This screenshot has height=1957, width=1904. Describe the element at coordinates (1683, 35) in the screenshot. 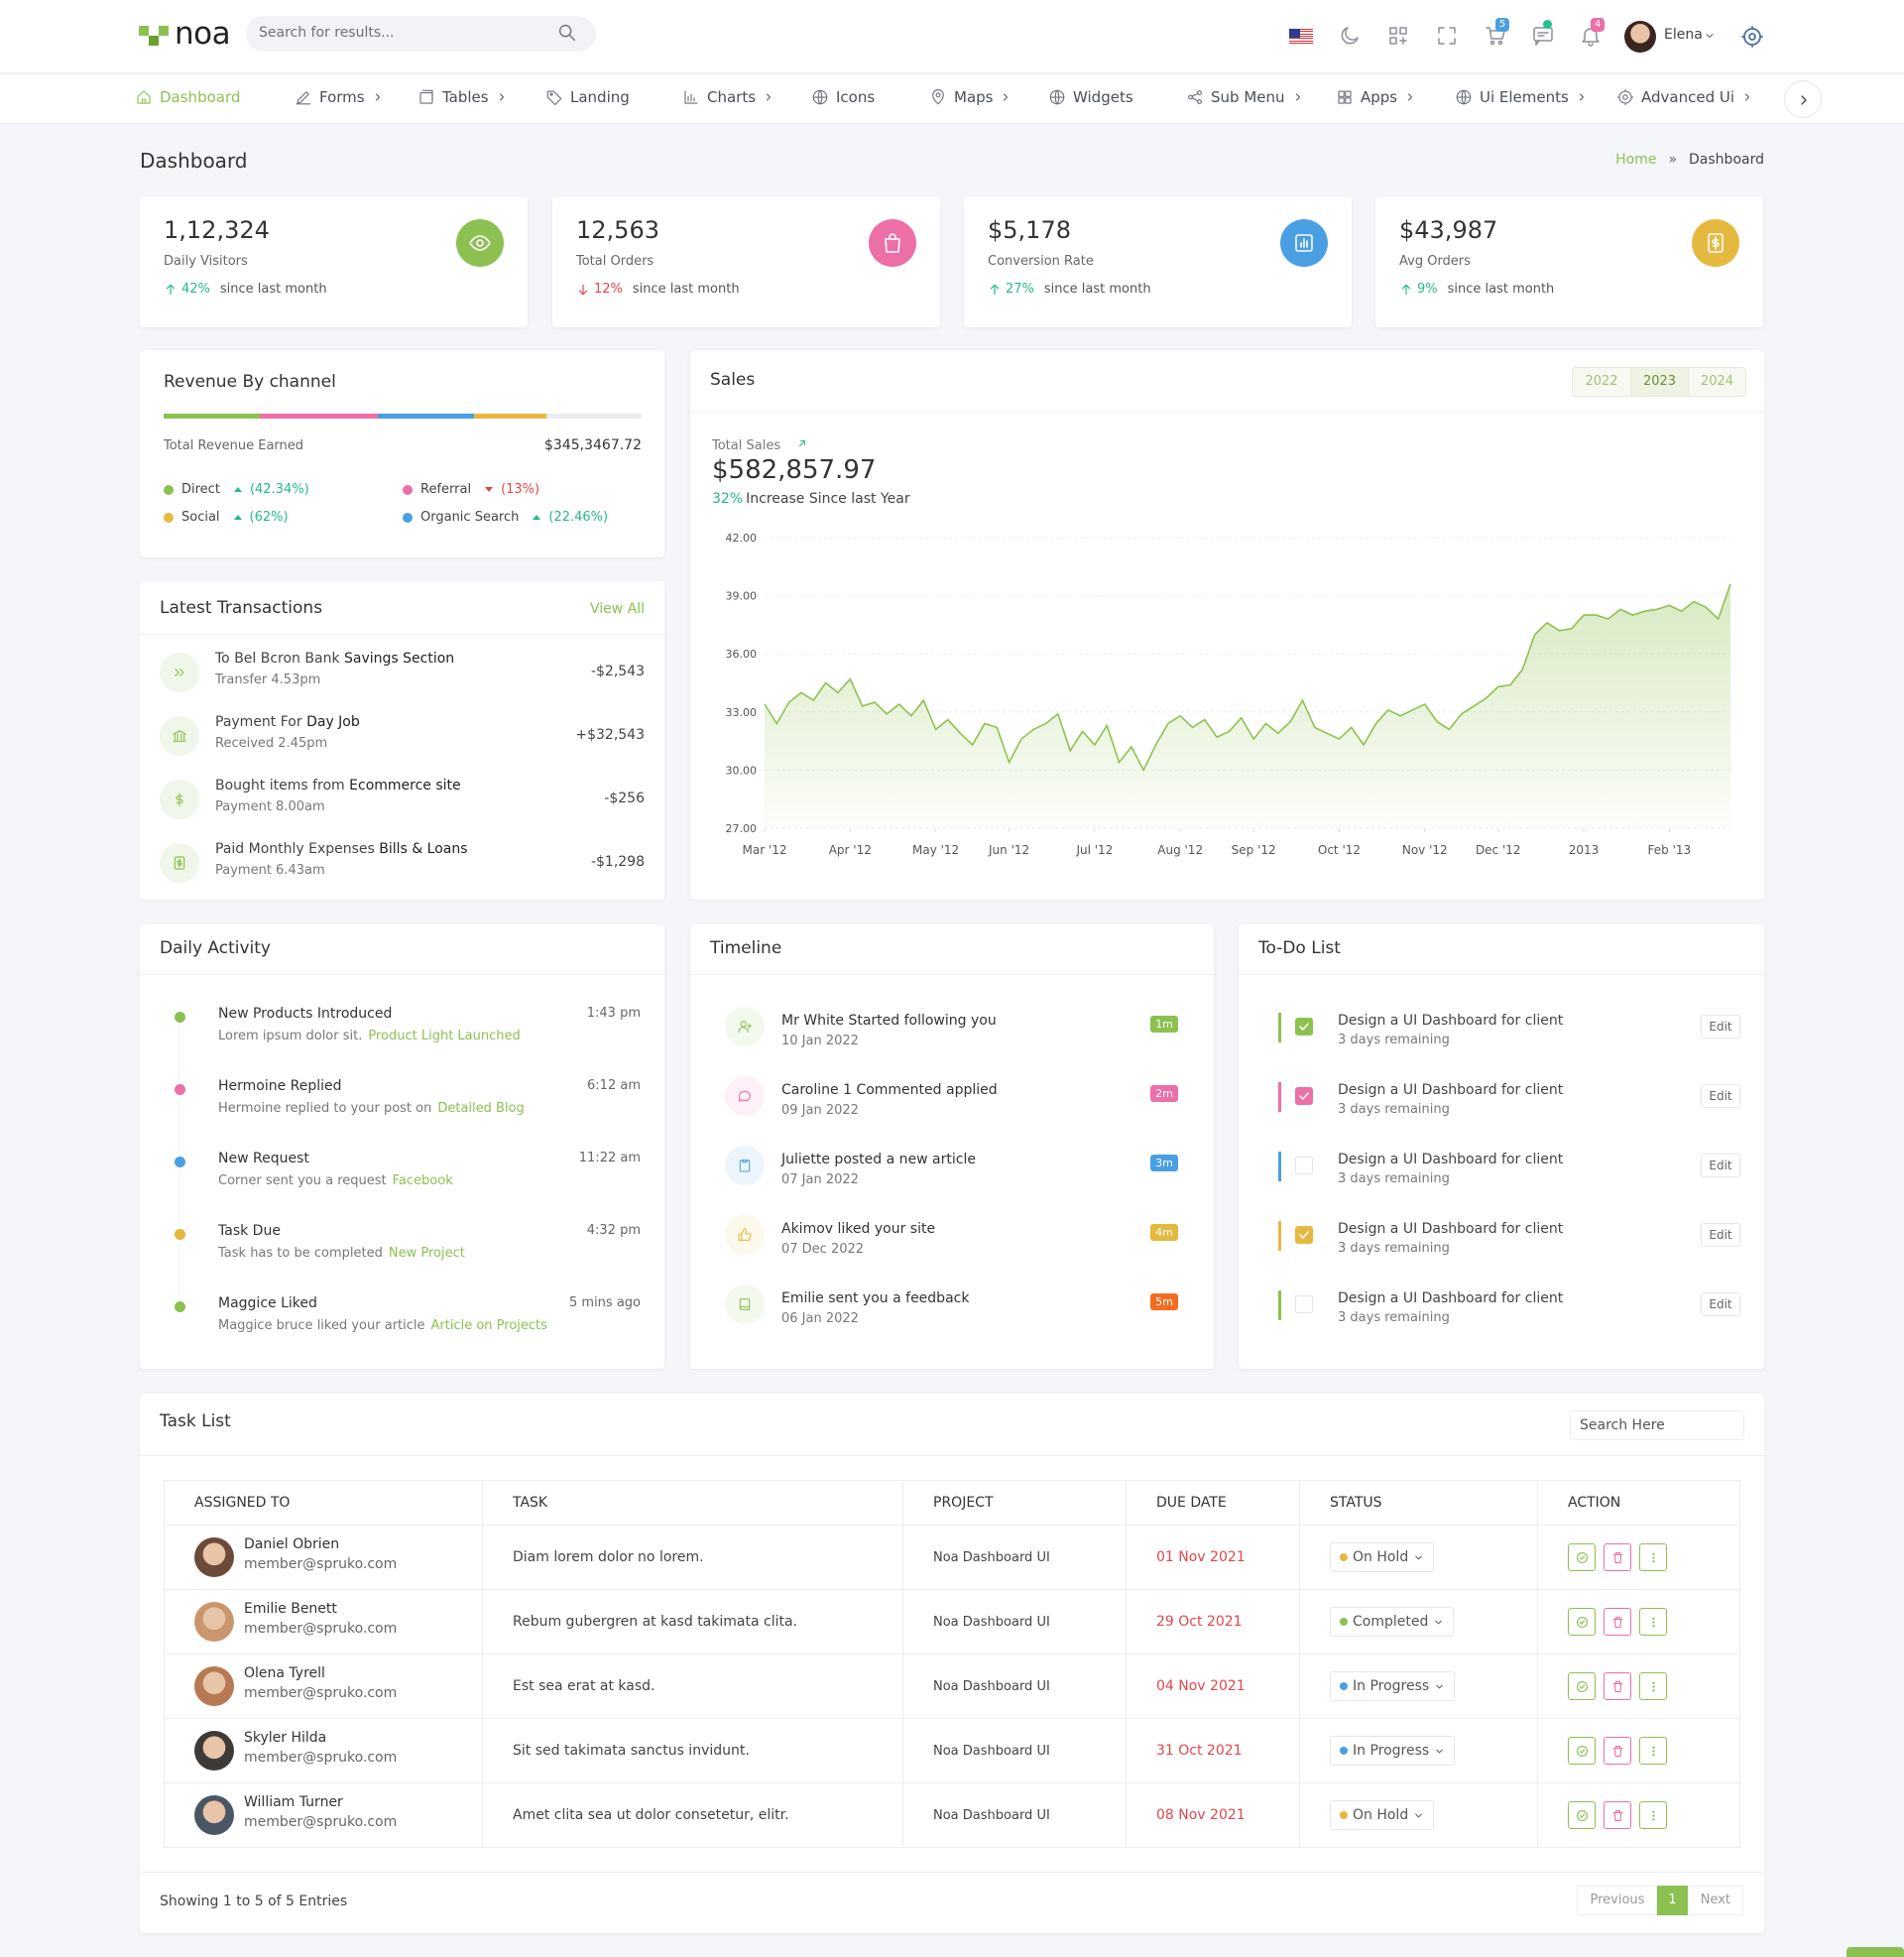

I see `user-name: Elena` at that location.